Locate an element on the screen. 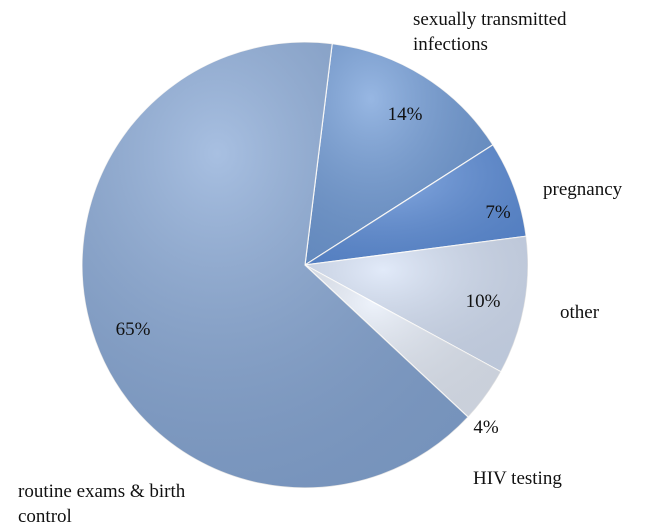  slice-value-label: 7% is located at coordinates (498, 212).